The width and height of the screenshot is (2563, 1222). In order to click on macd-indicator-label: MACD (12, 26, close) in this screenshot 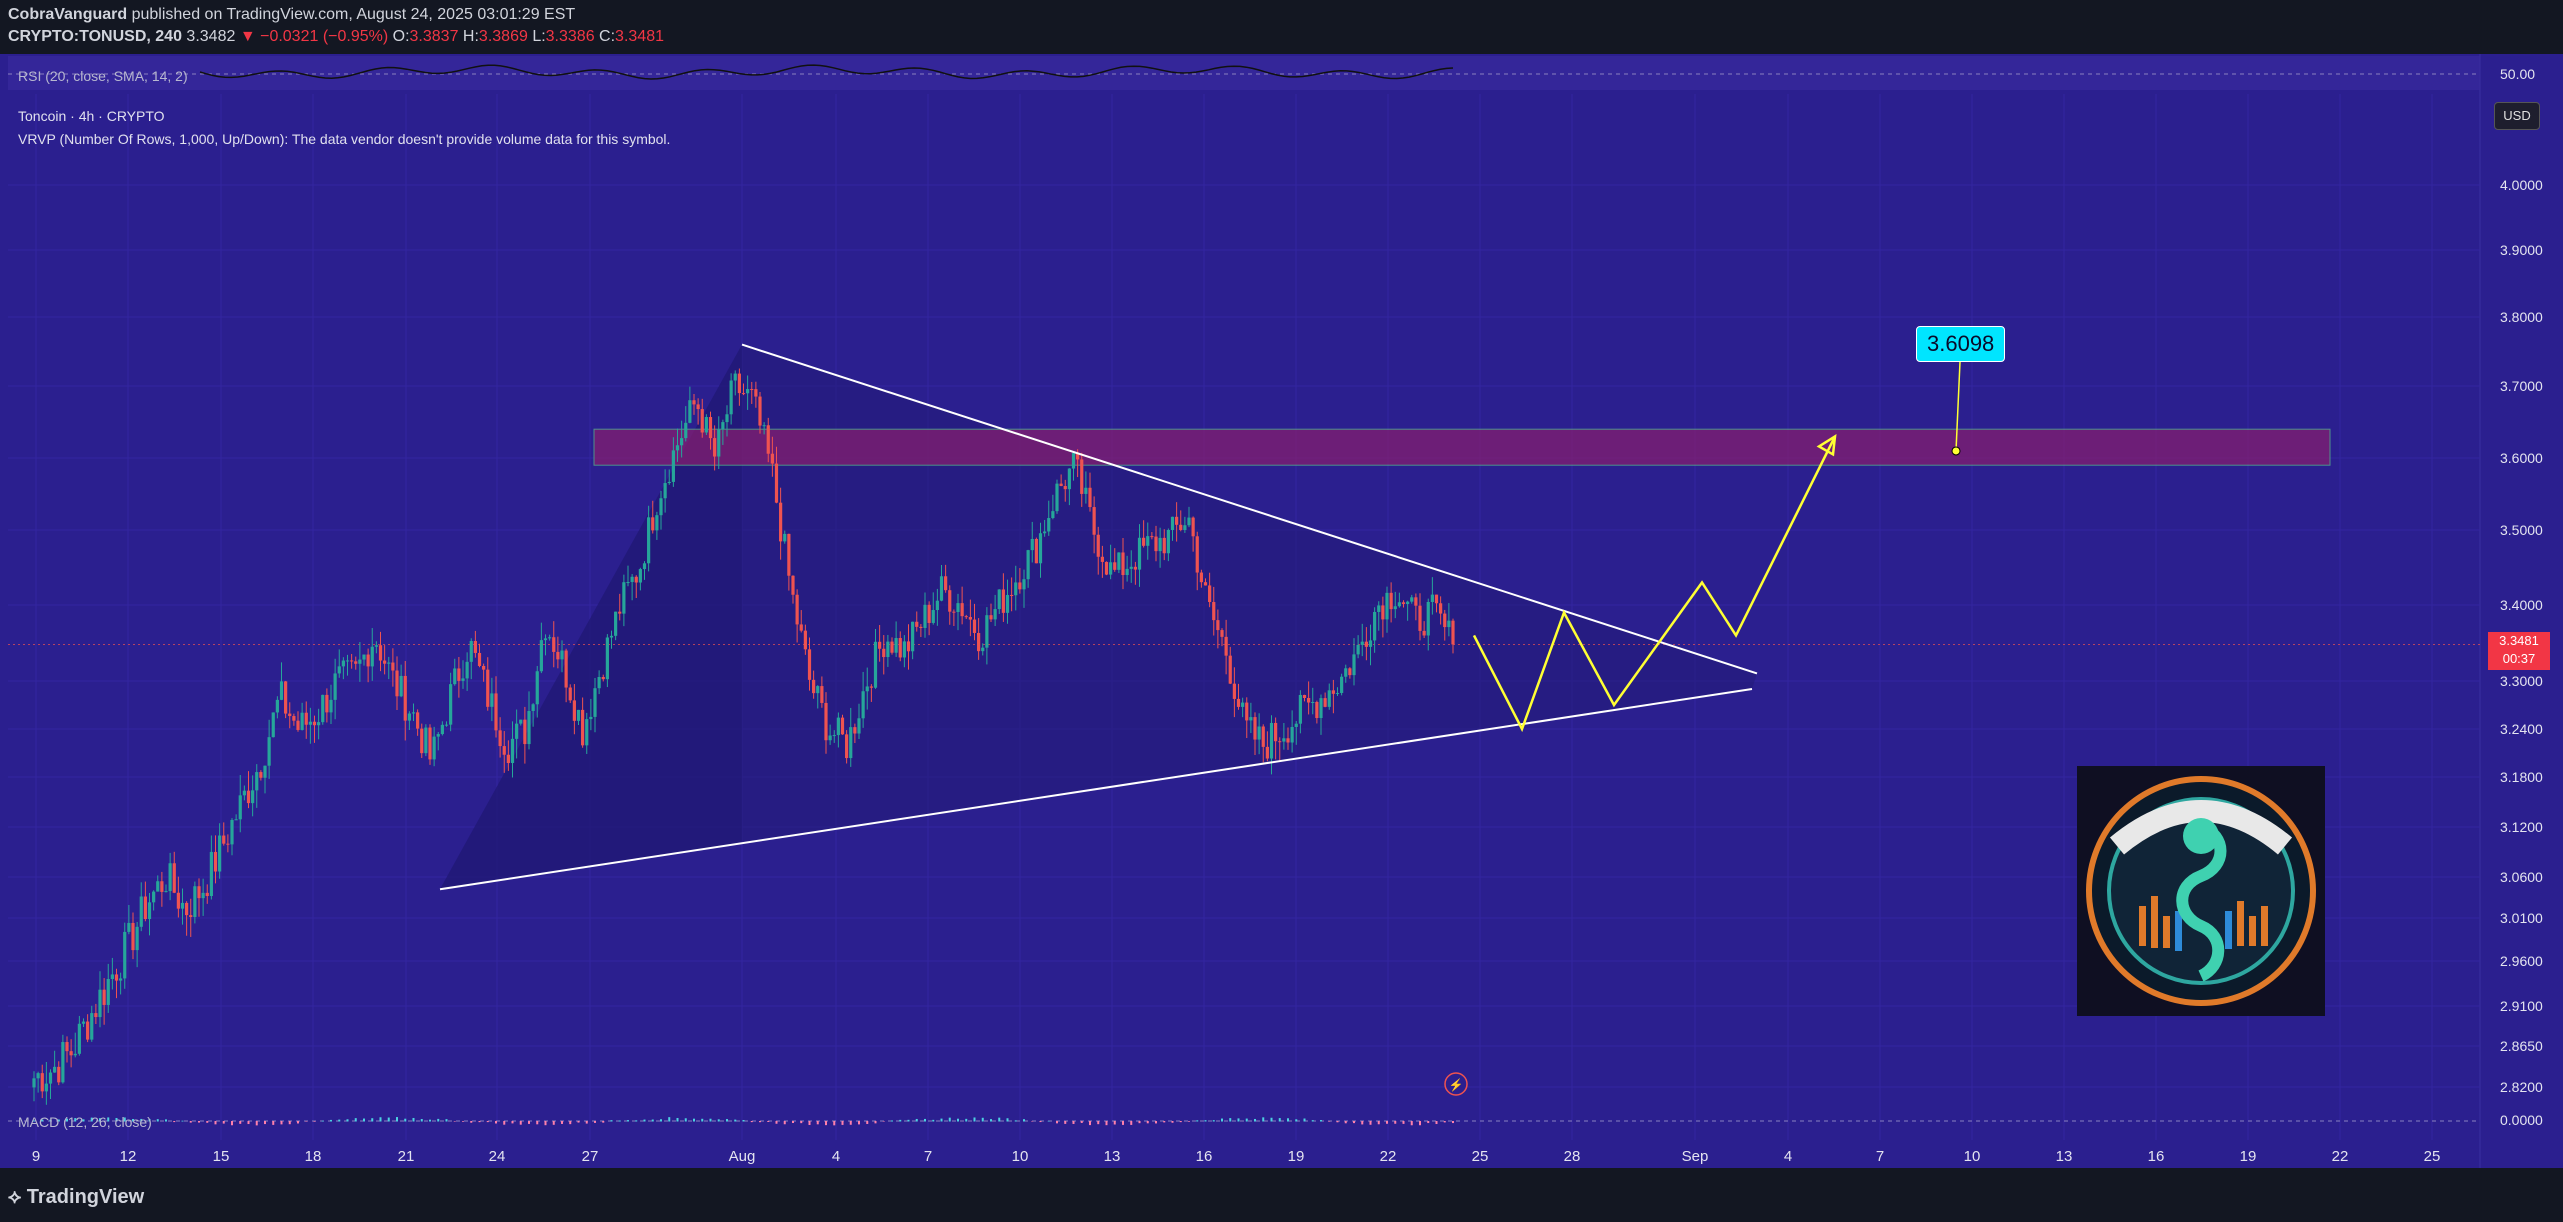, I will do `click(85, 1122)`.